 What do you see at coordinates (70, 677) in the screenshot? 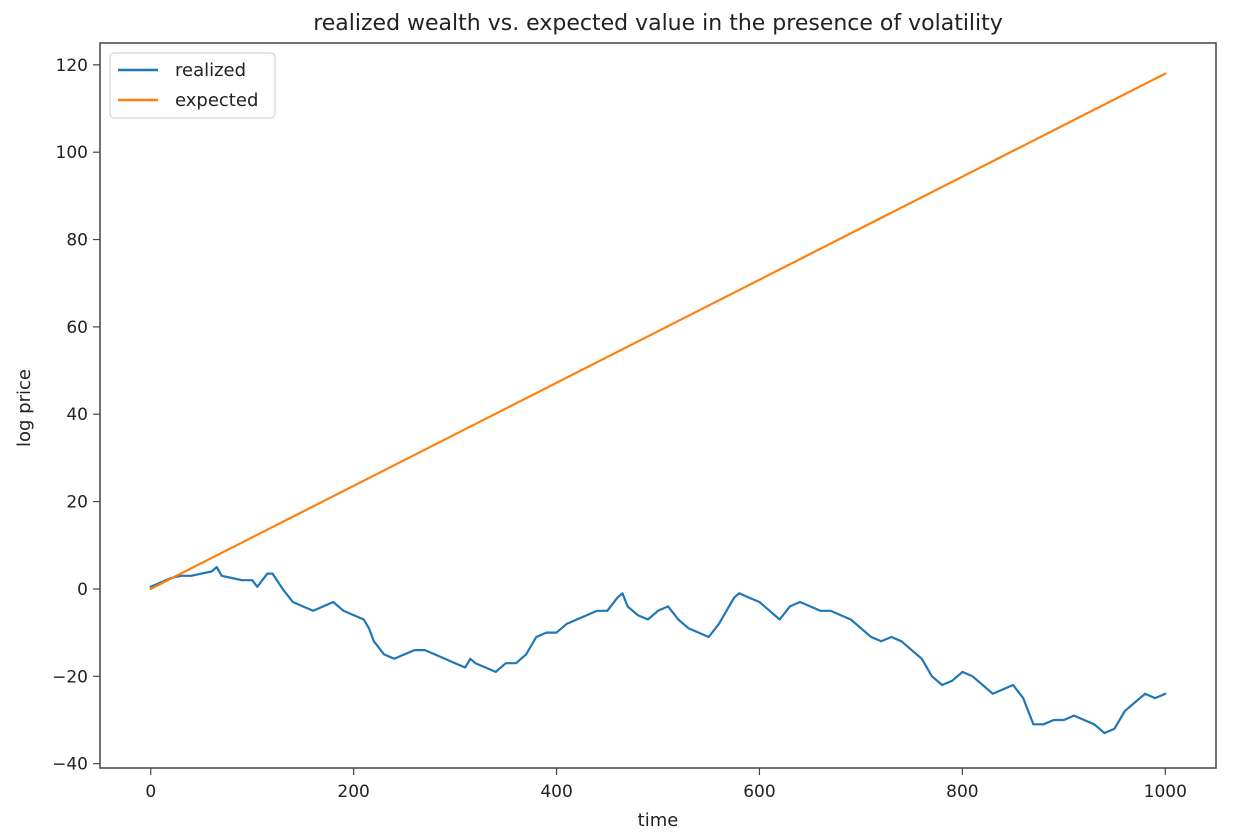
I see `y-tick-label: −20` at bounding box center [70, 677].